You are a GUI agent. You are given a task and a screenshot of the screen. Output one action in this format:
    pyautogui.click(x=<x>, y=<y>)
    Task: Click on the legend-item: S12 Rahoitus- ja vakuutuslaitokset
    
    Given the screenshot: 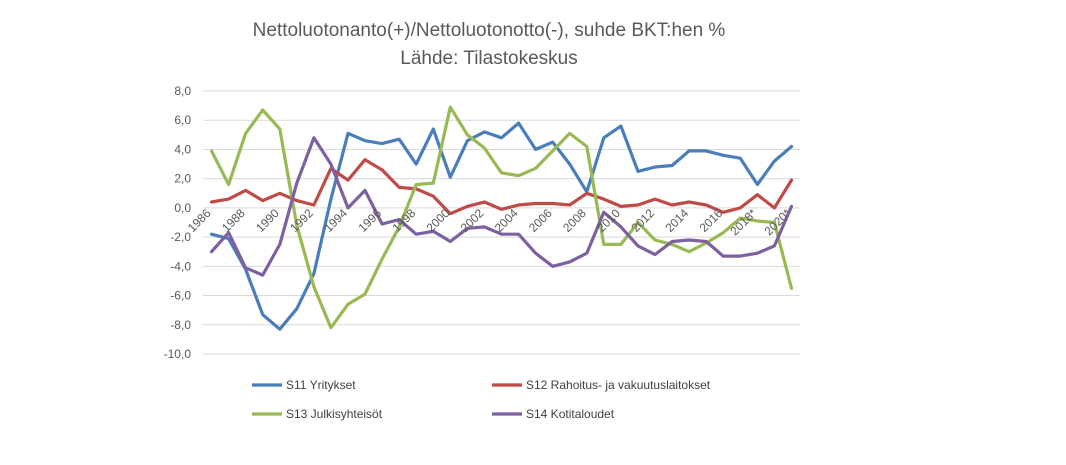 What is the action you would take?
    pyautogui.click(x=601, y=385)
    